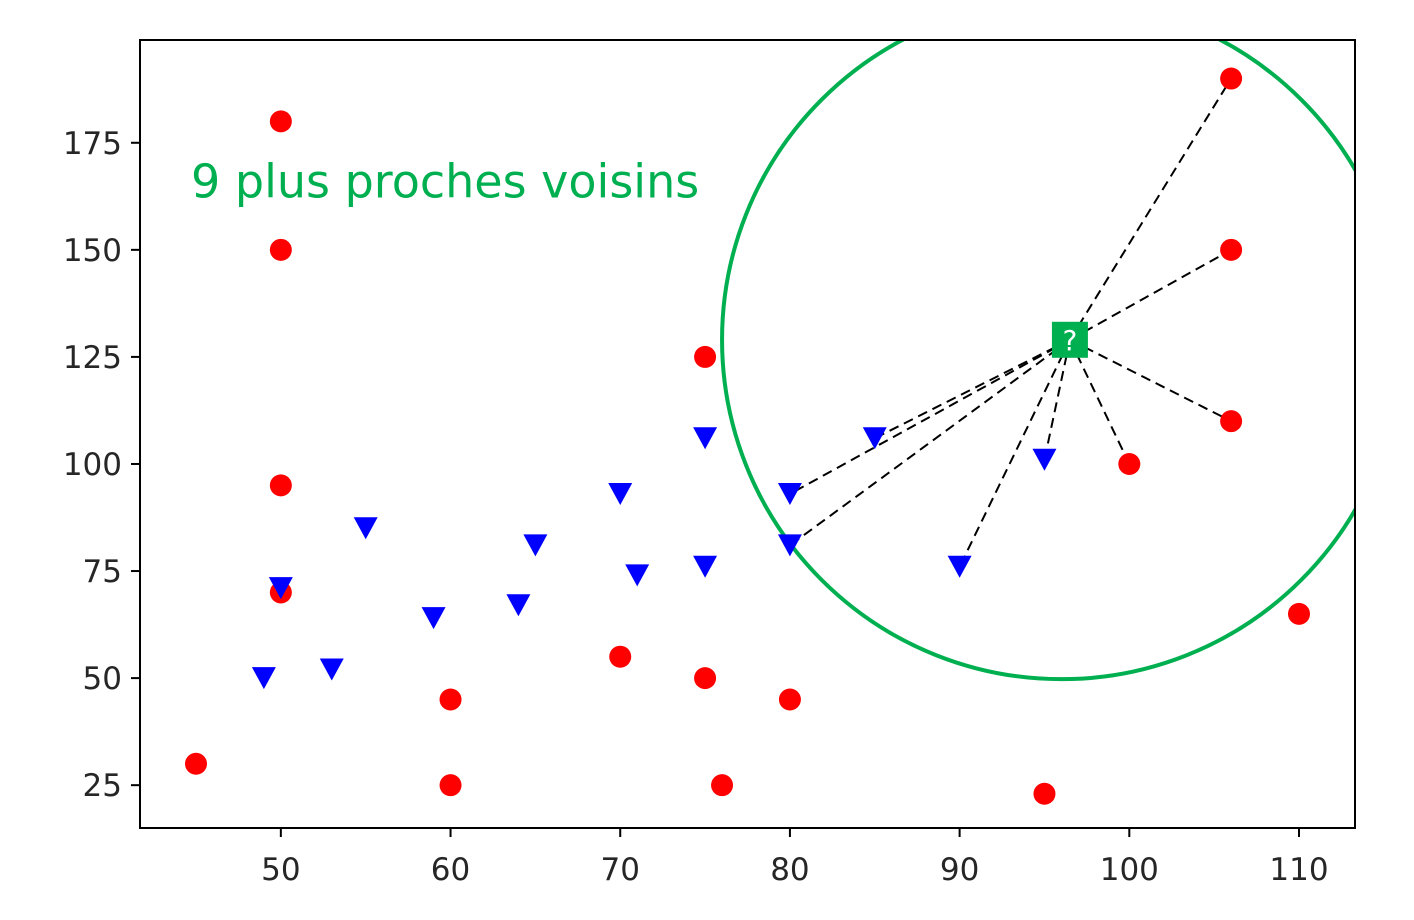 The image size is (1414, 920). Describe the element at coordinates (445, 181) in the screenshot. I see `annotation-text: 9 plus proches voisins` at that location.